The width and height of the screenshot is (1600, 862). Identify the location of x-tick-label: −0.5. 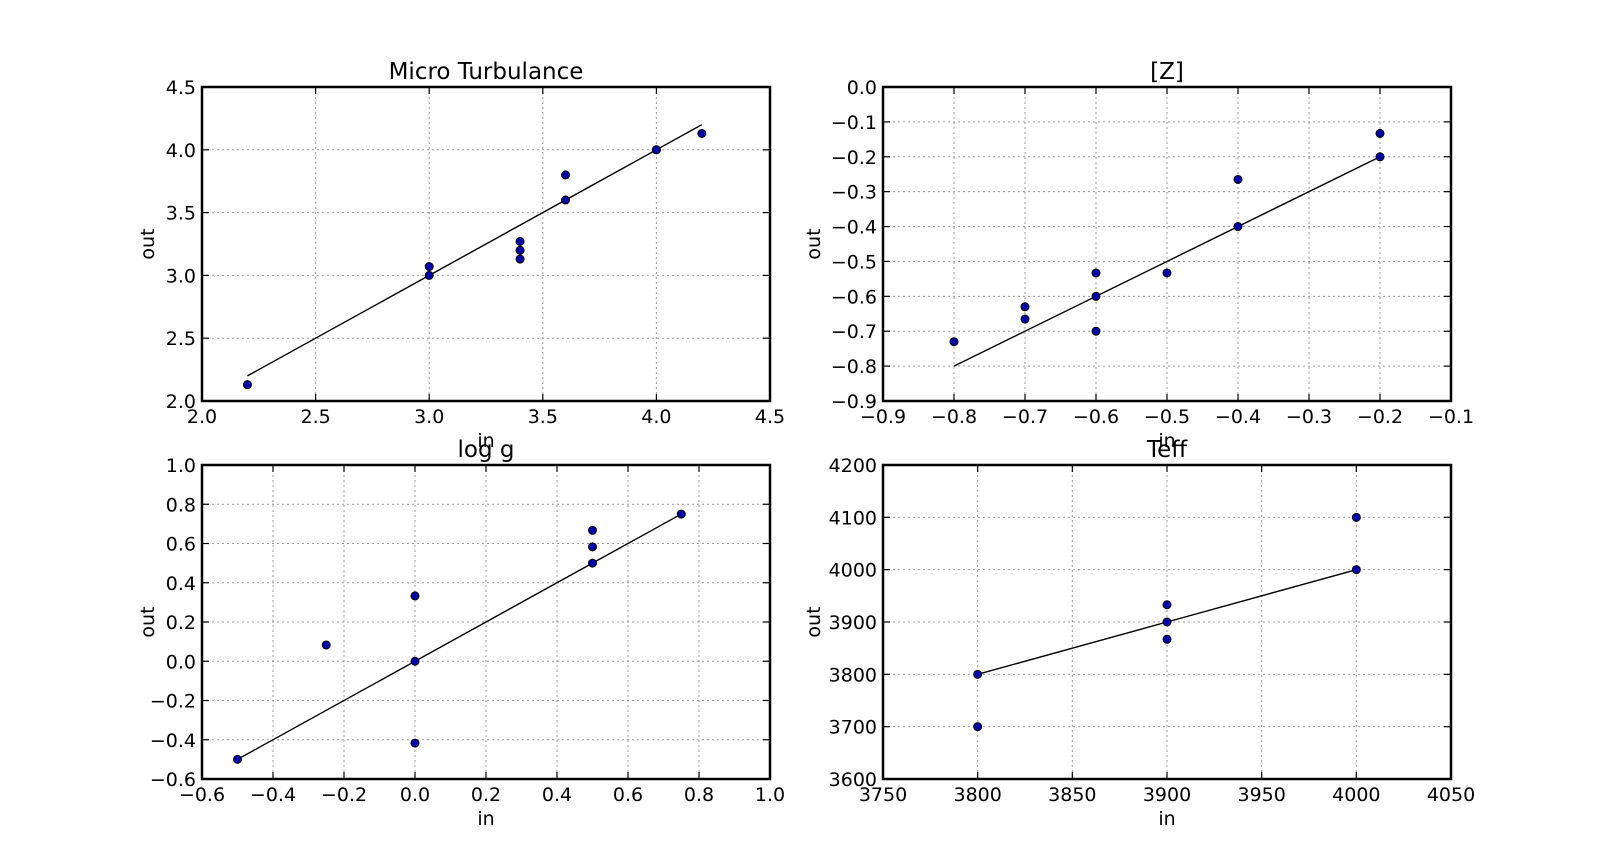
(1167, 417).